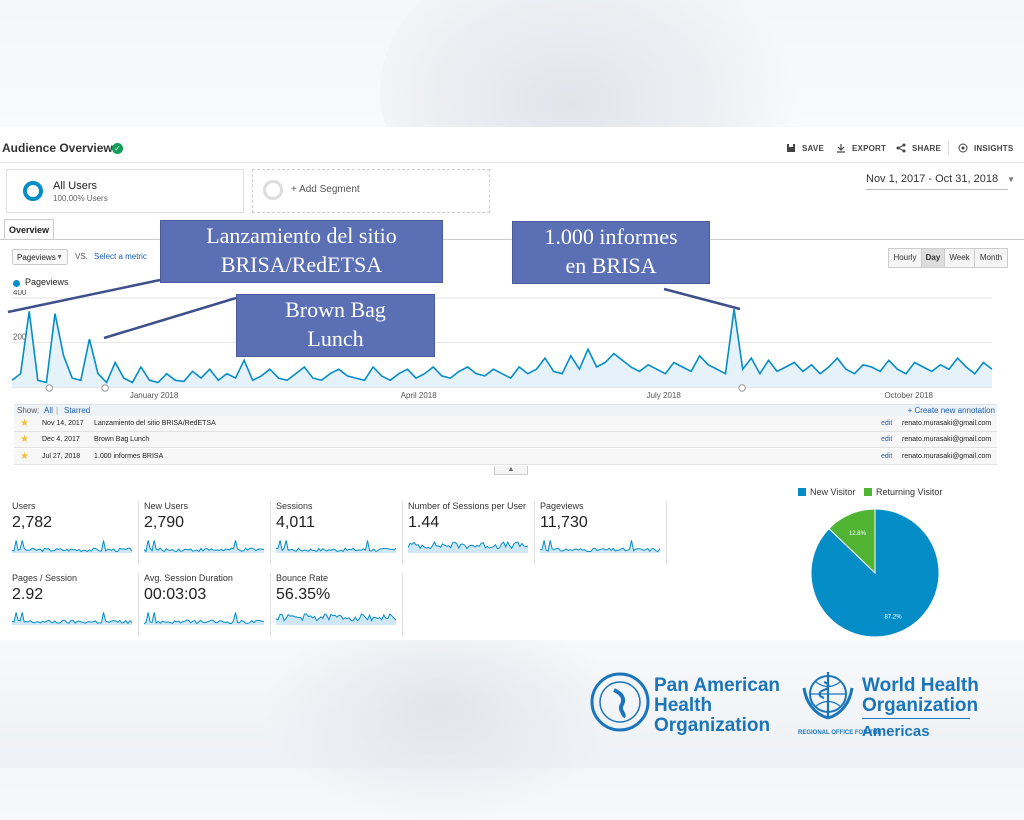 The image size is (1024, 820). What do you see at coordinates (909, 492) in the screenshot?
I see `pie-legend-label: Returning Visitor` at bounding box center [909, 492].